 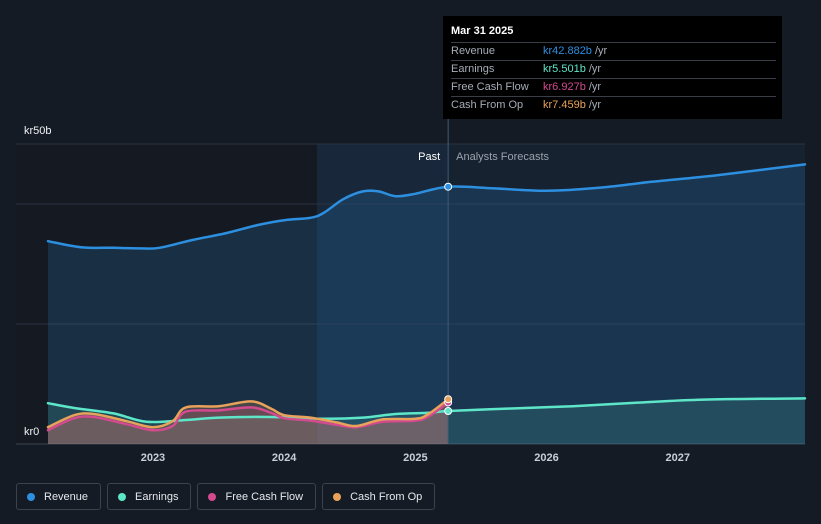 I want to click on tooltip-value: kr6.927b, so click(x=564, y=87).